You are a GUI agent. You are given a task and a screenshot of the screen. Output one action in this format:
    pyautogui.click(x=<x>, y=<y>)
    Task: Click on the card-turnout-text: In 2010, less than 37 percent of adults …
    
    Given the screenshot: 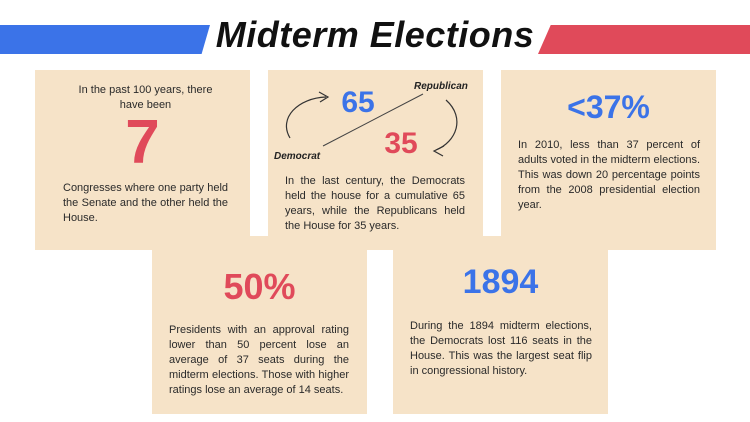 What is the action you would take?
    pyautogui.click(x=609, y=175)
    